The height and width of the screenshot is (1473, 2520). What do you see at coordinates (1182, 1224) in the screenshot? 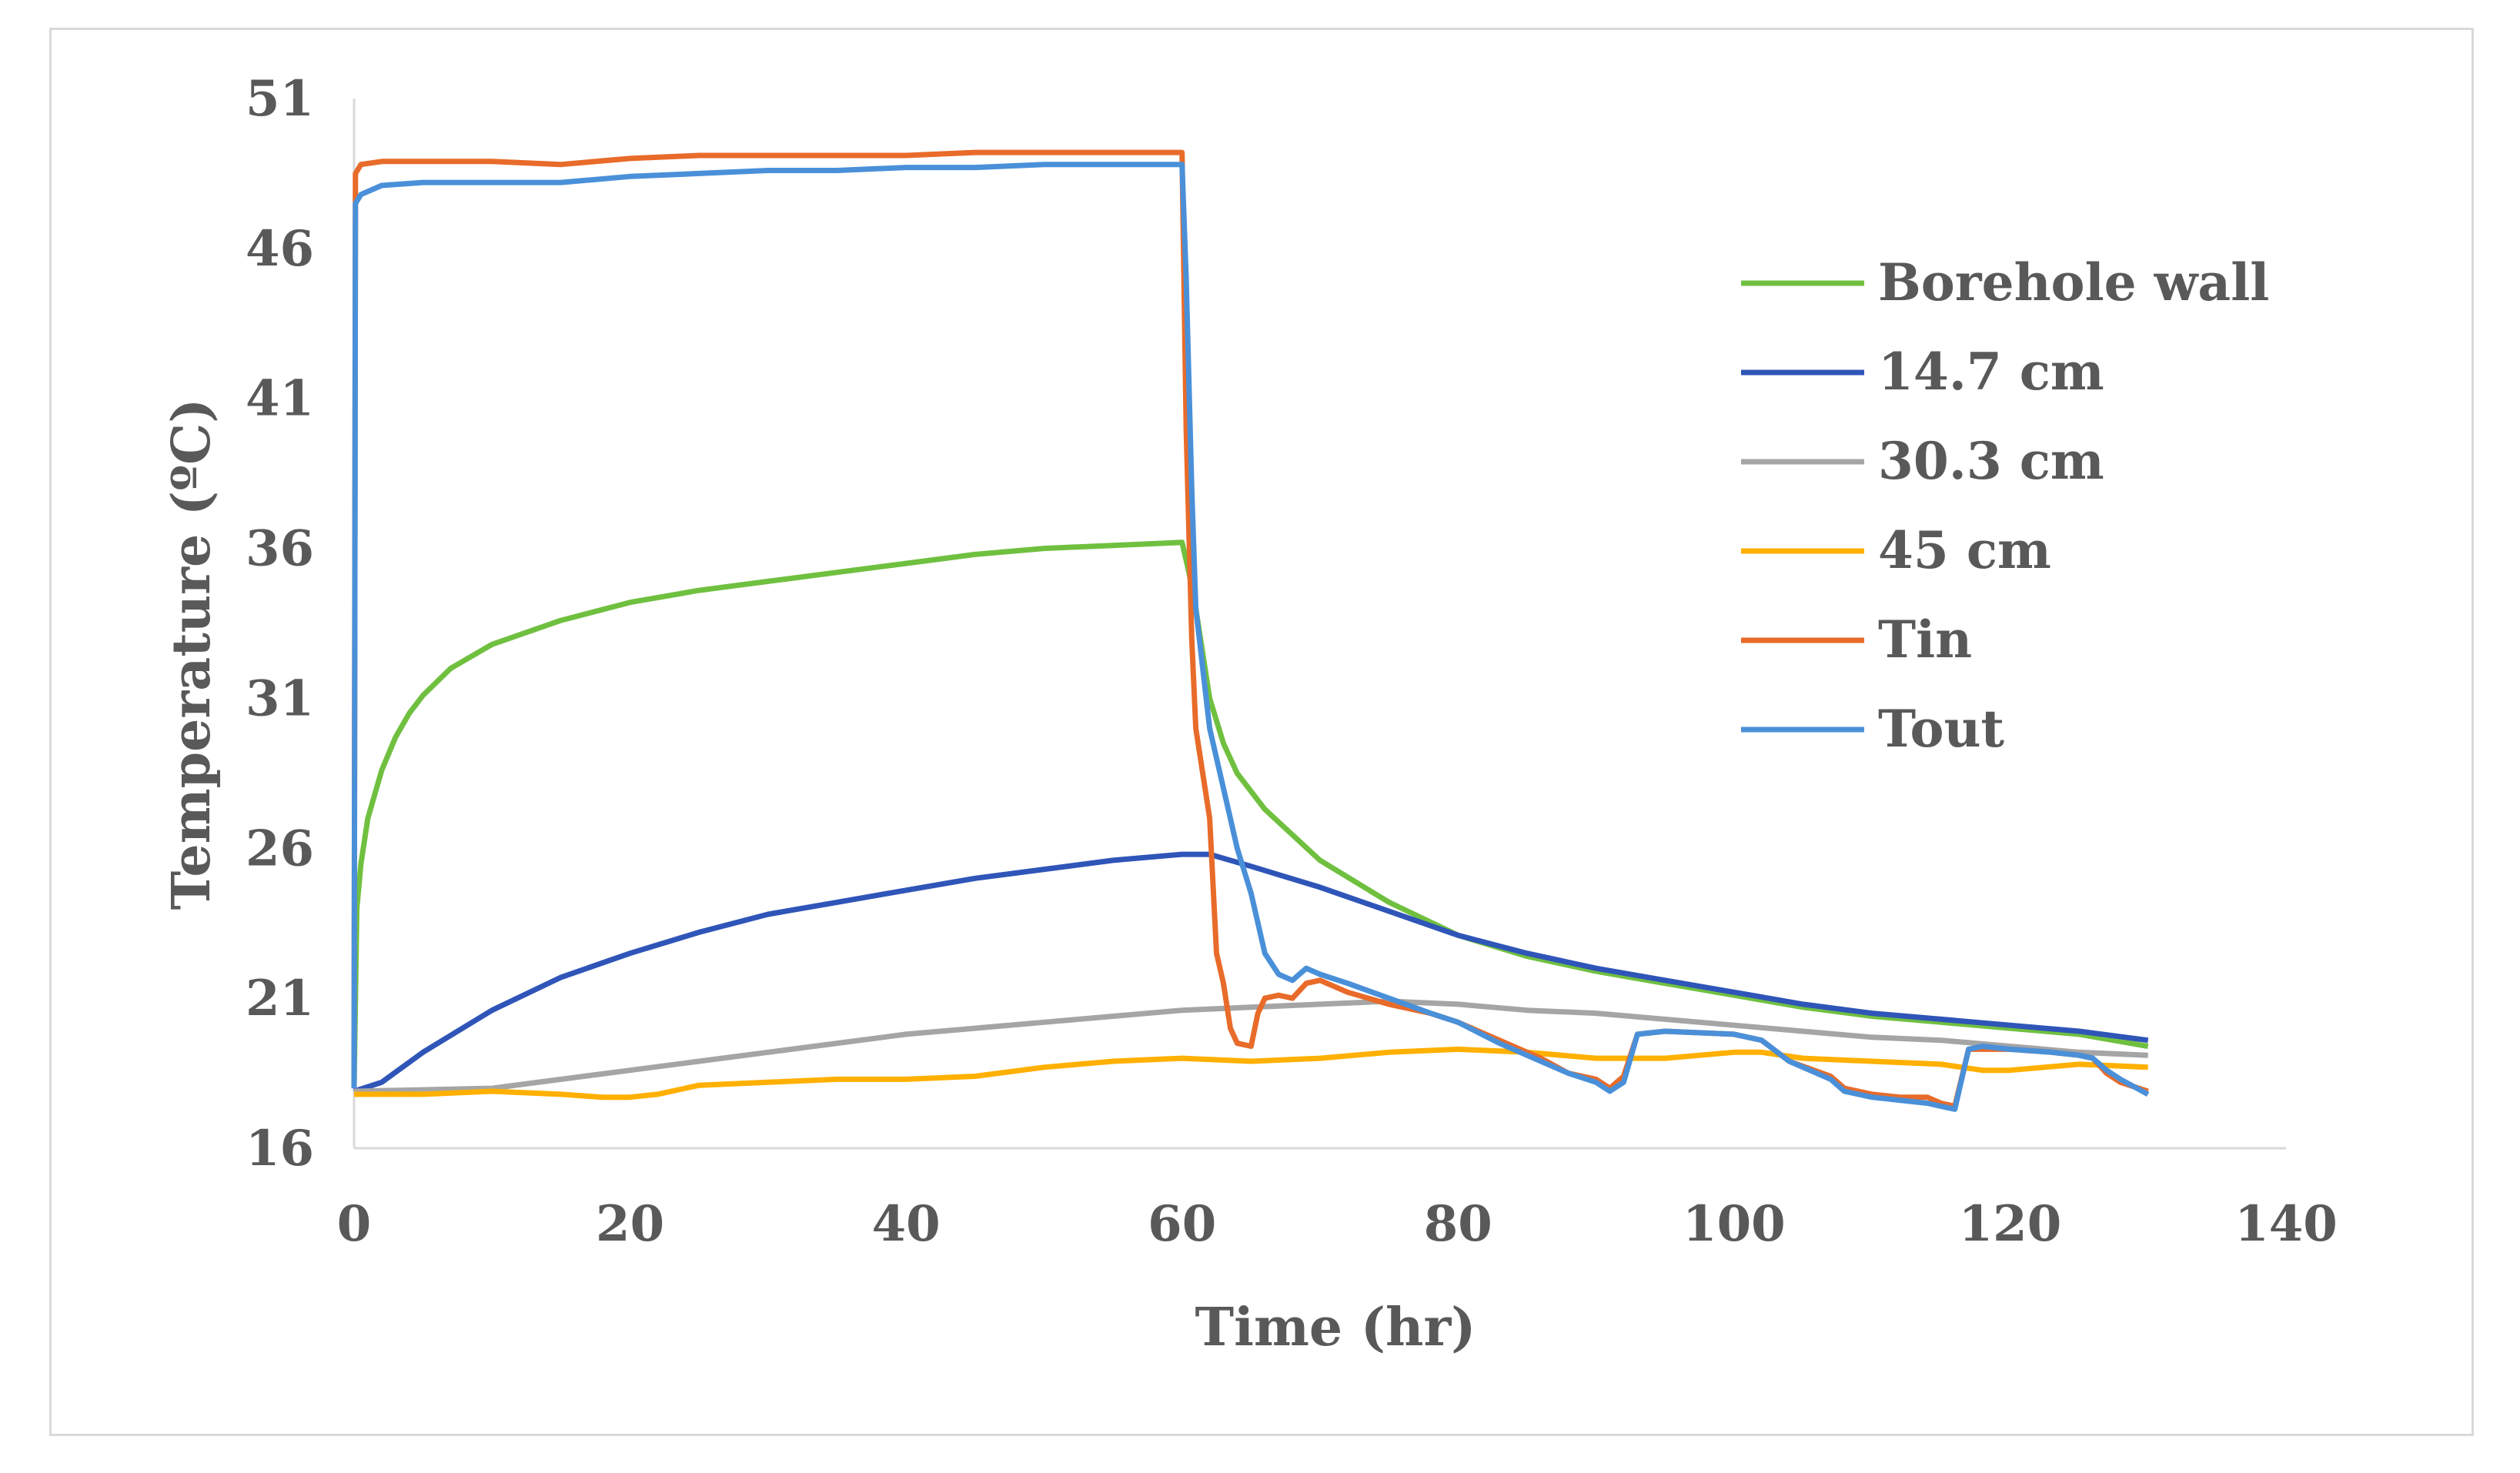
I see `x-tick-label: 60` at bounding box center [1182, 1224].